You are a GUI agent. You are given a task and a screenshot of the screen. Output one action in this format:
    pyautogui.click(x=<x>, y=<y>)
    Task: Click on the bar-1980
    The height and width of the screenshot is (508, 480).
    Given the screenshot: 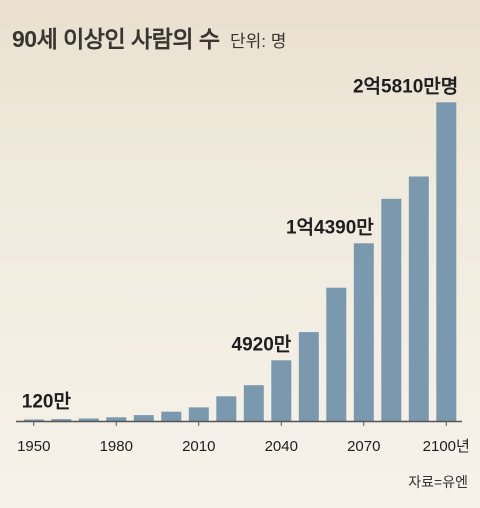 What is the action you would take?
    pyautogui.click(x=116, y=419)
    